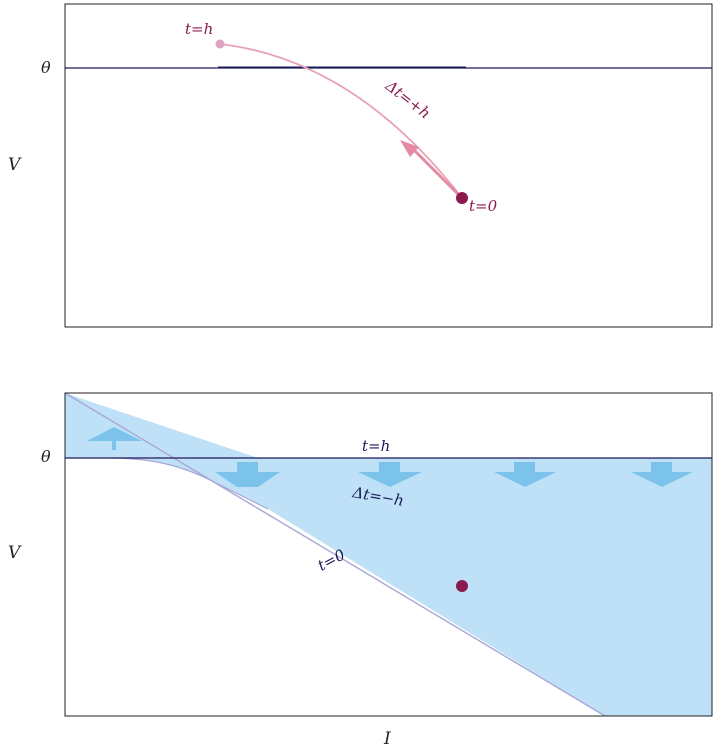 The height and width of the screenshot is (750, 716). What do you see at coordinates (462, 198) in the screenshot?
I see `top-point-t0` at bounding box center [462, 198].